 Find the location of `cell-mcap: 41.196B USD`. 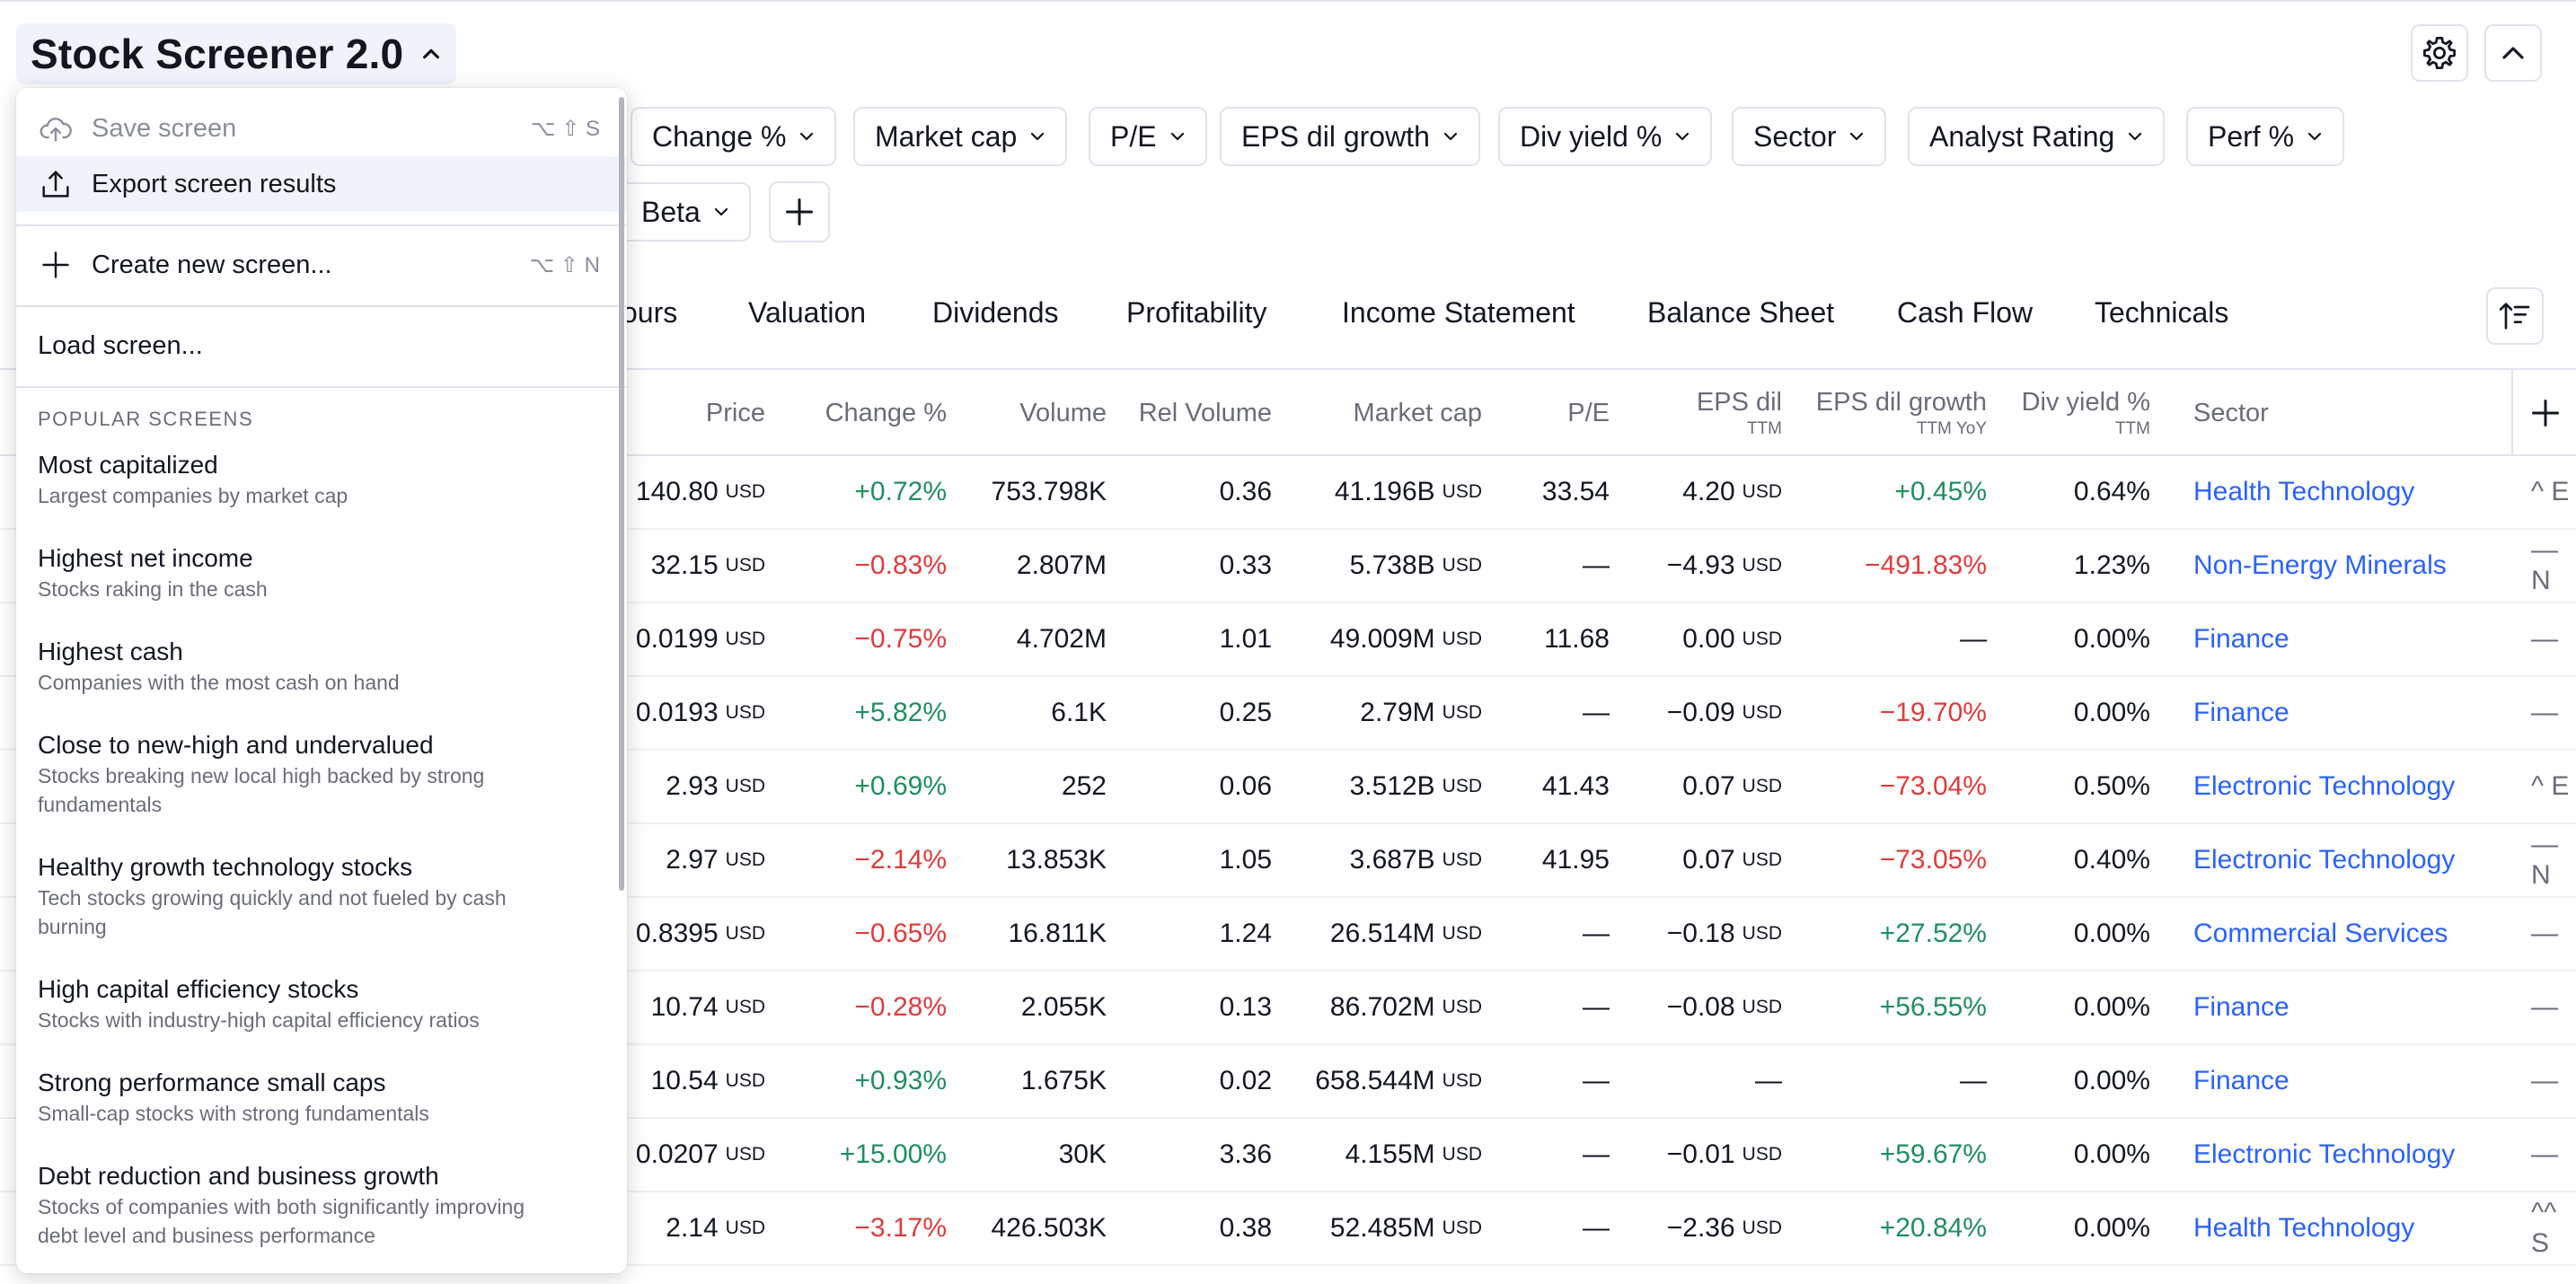

cell-mcap: 41.196B USD is located at coordinates (1408, 491).